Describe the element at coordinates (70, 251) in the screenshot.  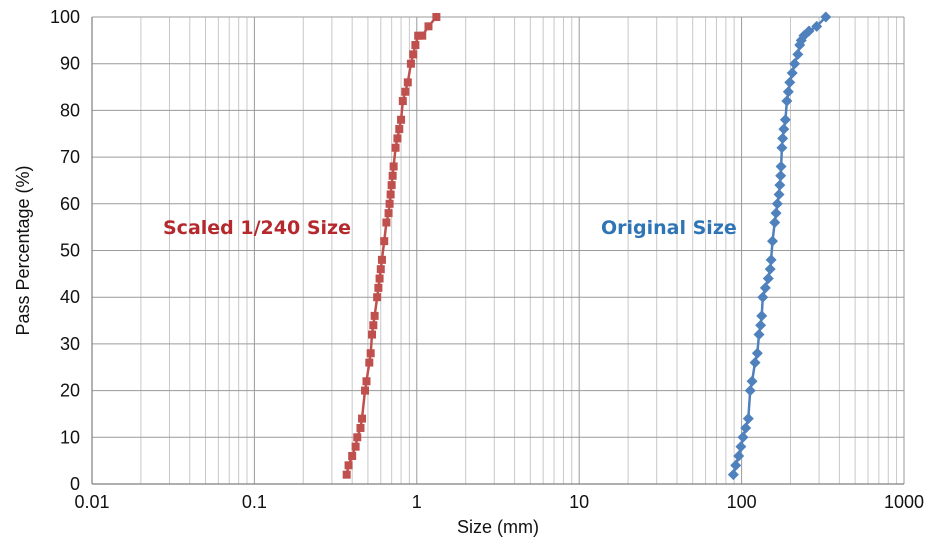
I see `y-tick-label: 50` at that location.